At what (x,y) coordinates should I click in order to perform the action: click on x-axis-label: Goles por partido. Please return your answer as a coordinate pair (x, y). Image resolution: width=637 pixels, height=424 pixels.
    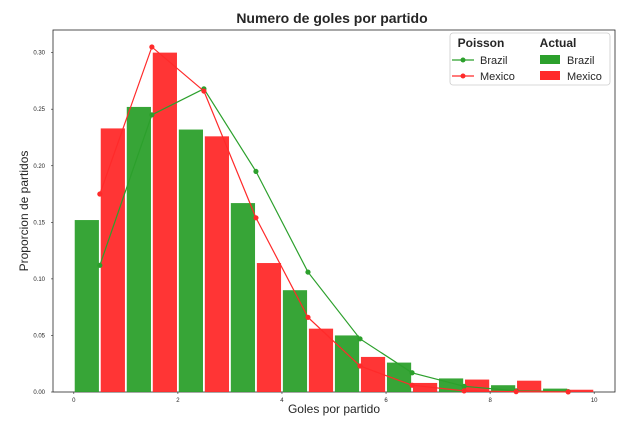
    Looking at the image, I should click on (334, 409).